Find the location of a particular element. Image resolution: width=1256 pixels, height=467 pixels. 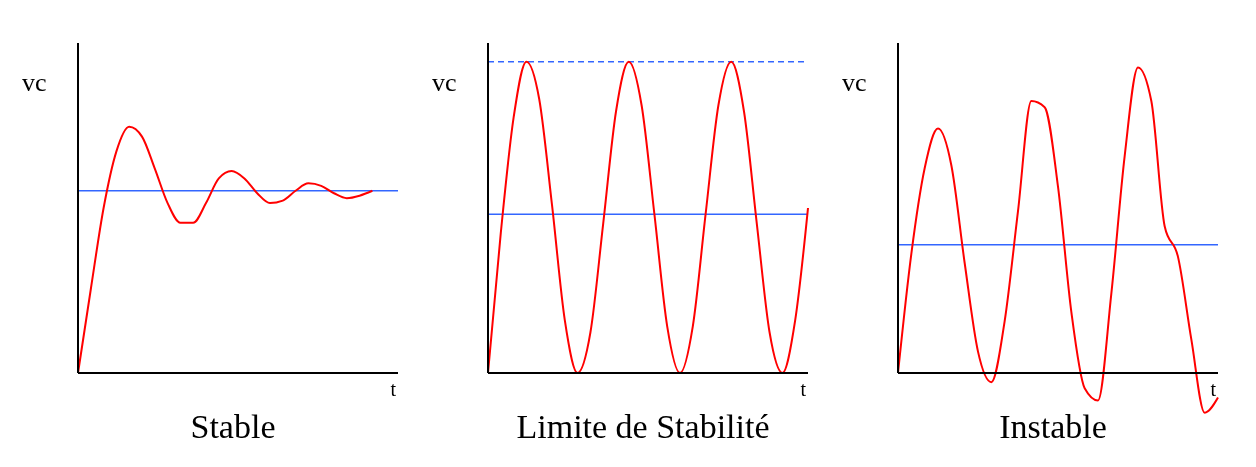

text: Instable is located at coordinates (1053, 427).